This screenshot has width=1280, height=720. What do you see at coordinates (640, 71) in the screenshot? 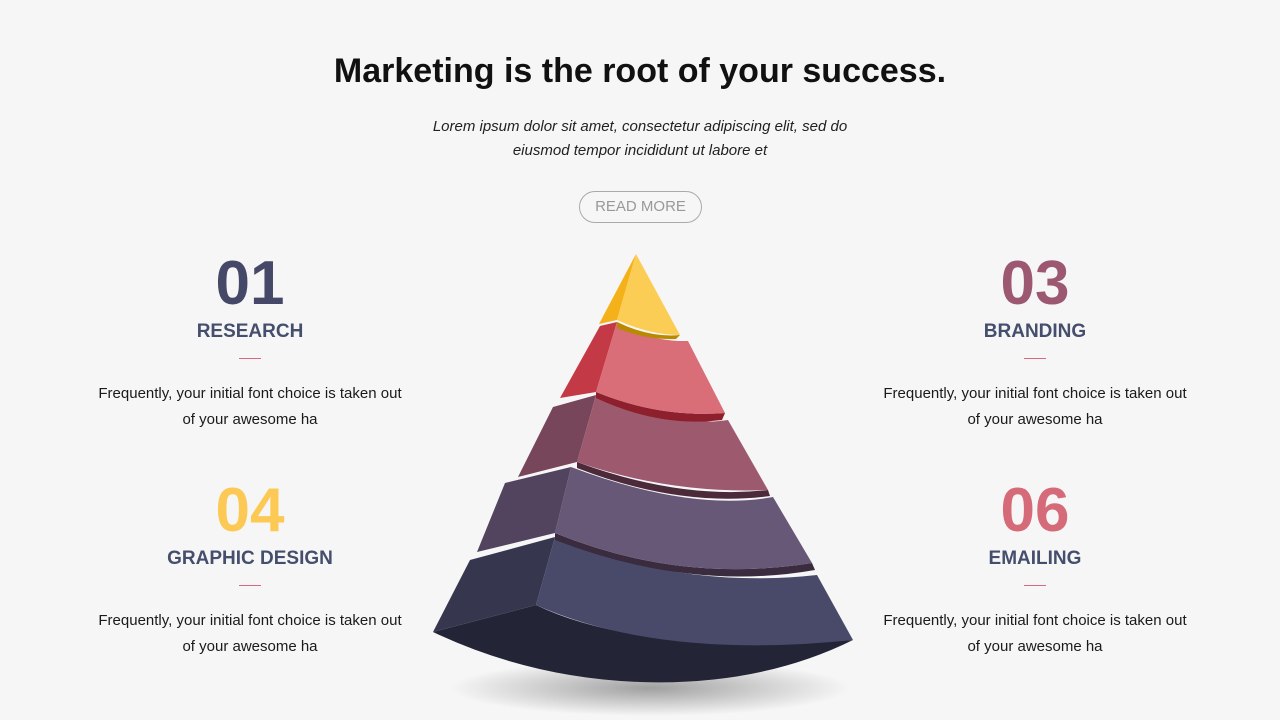
I see `page-title: Marketing is the root of your success.` at bounding box center [640, 71].